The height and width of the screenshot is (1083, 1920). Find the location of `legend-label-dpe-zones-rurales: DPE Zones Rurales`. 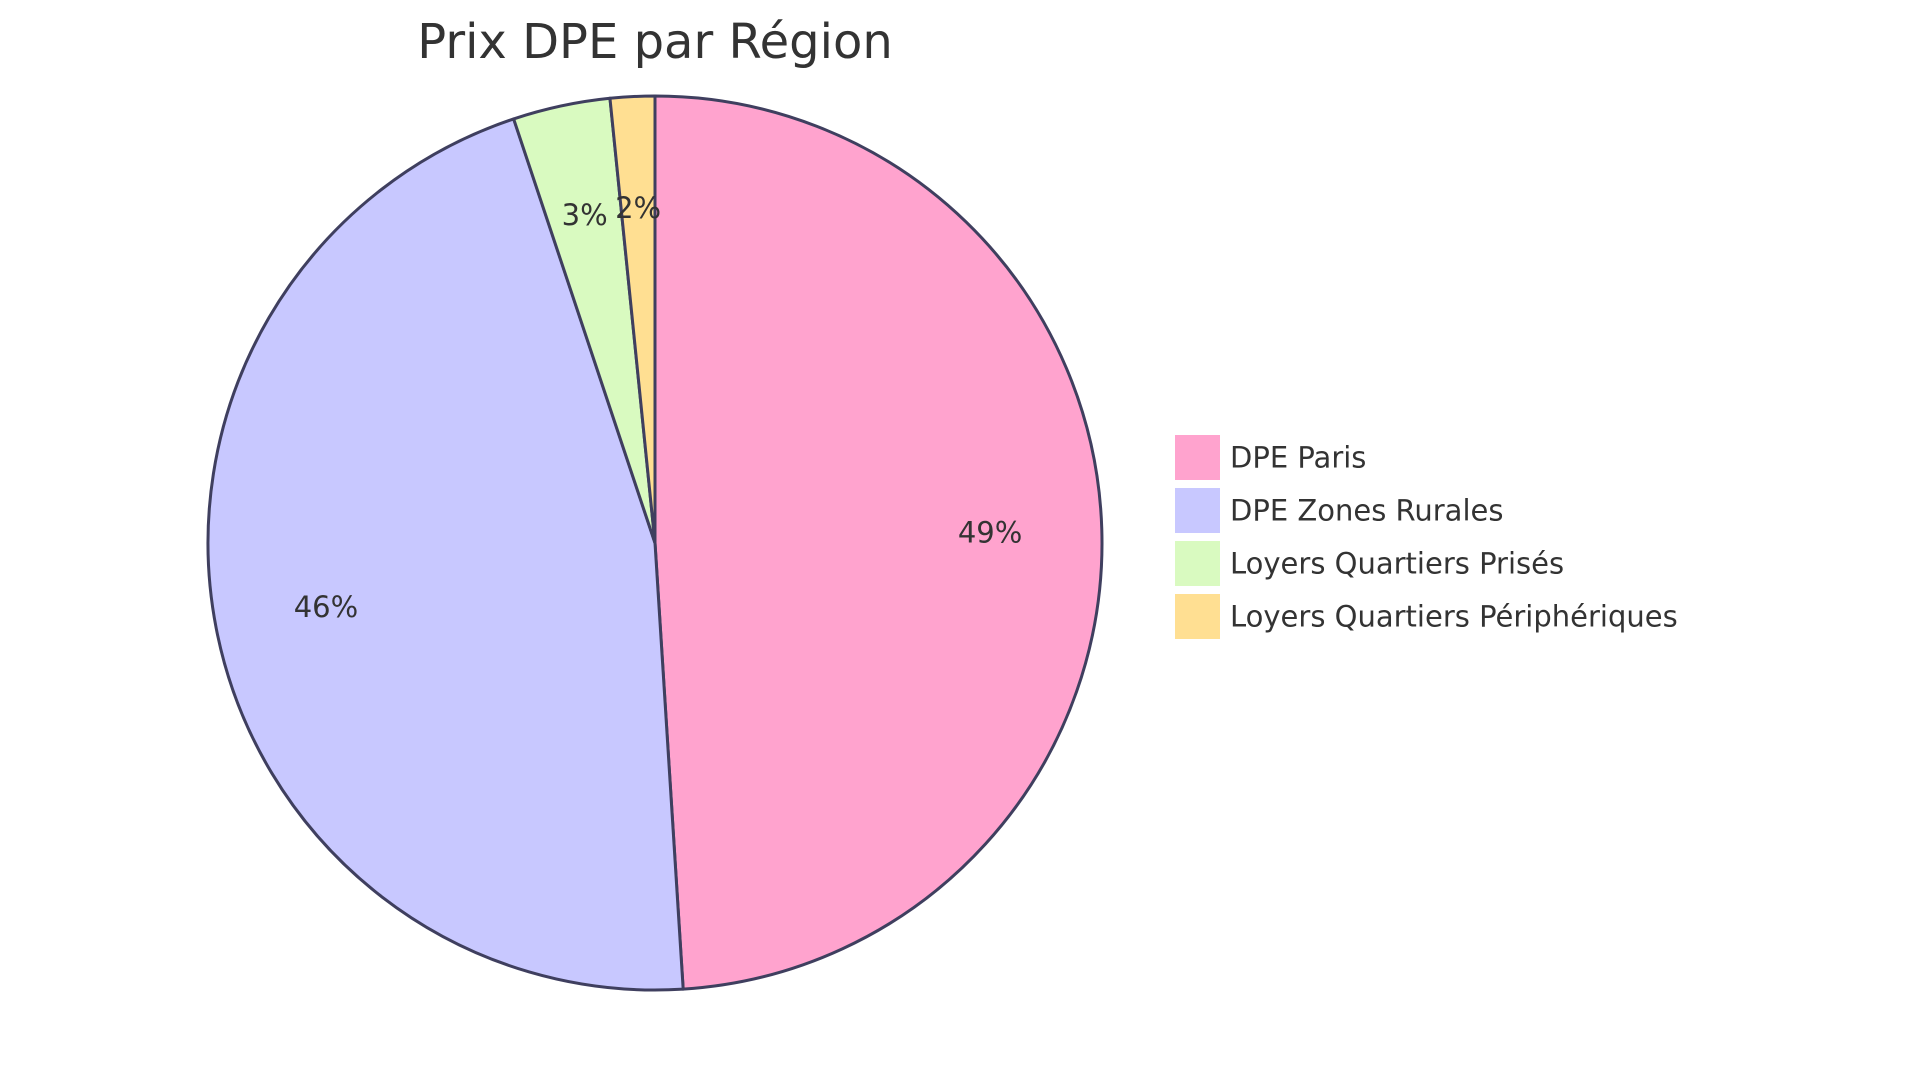

legend-label-dpe-zones-rurales: DPE Zones Rurales is located at coordinates (1366, 511).